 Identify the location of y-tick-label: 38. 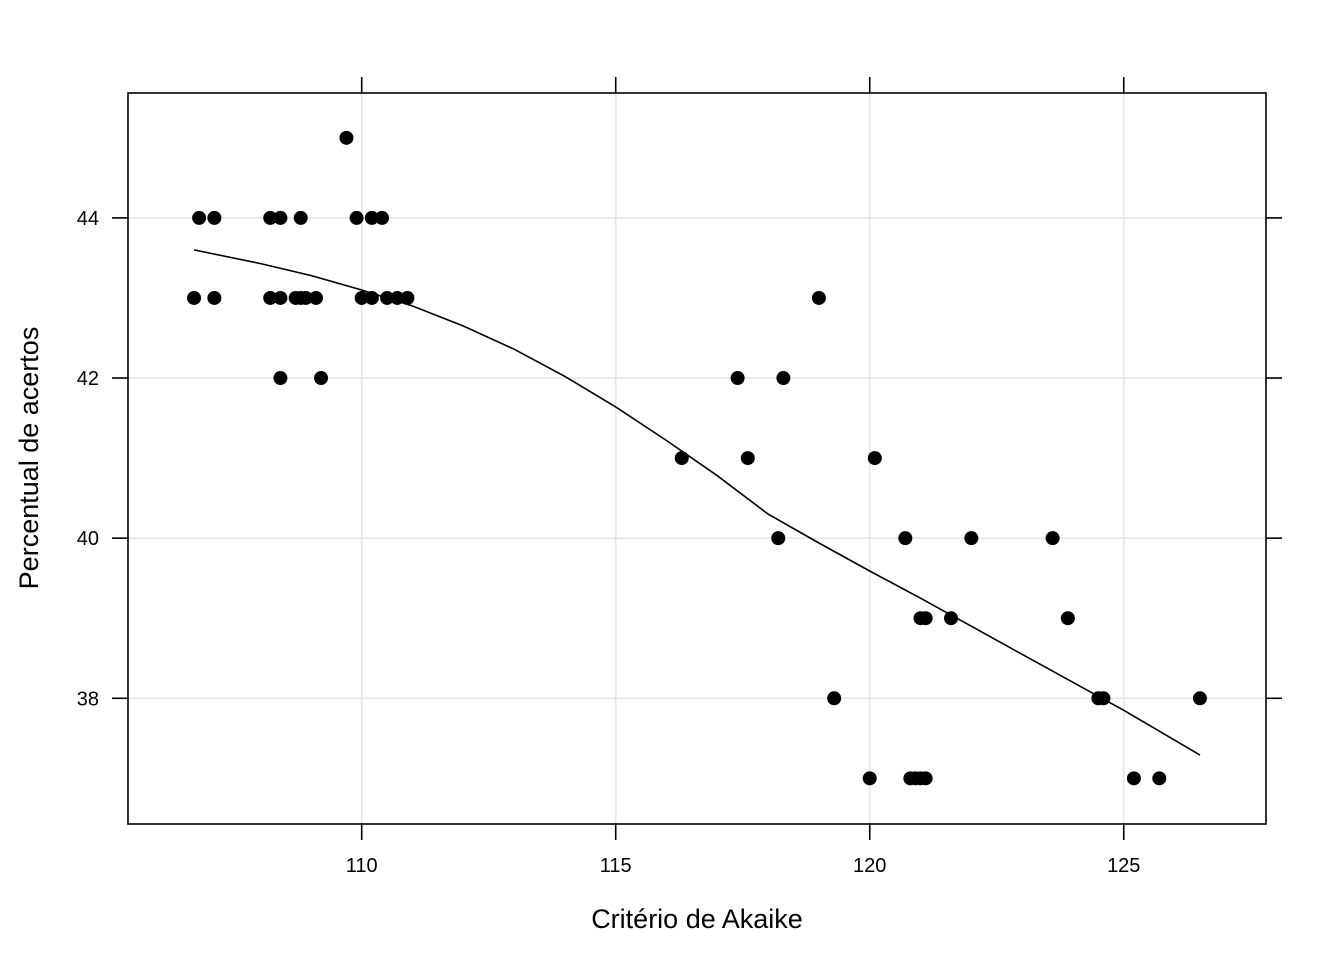
(88, 699).